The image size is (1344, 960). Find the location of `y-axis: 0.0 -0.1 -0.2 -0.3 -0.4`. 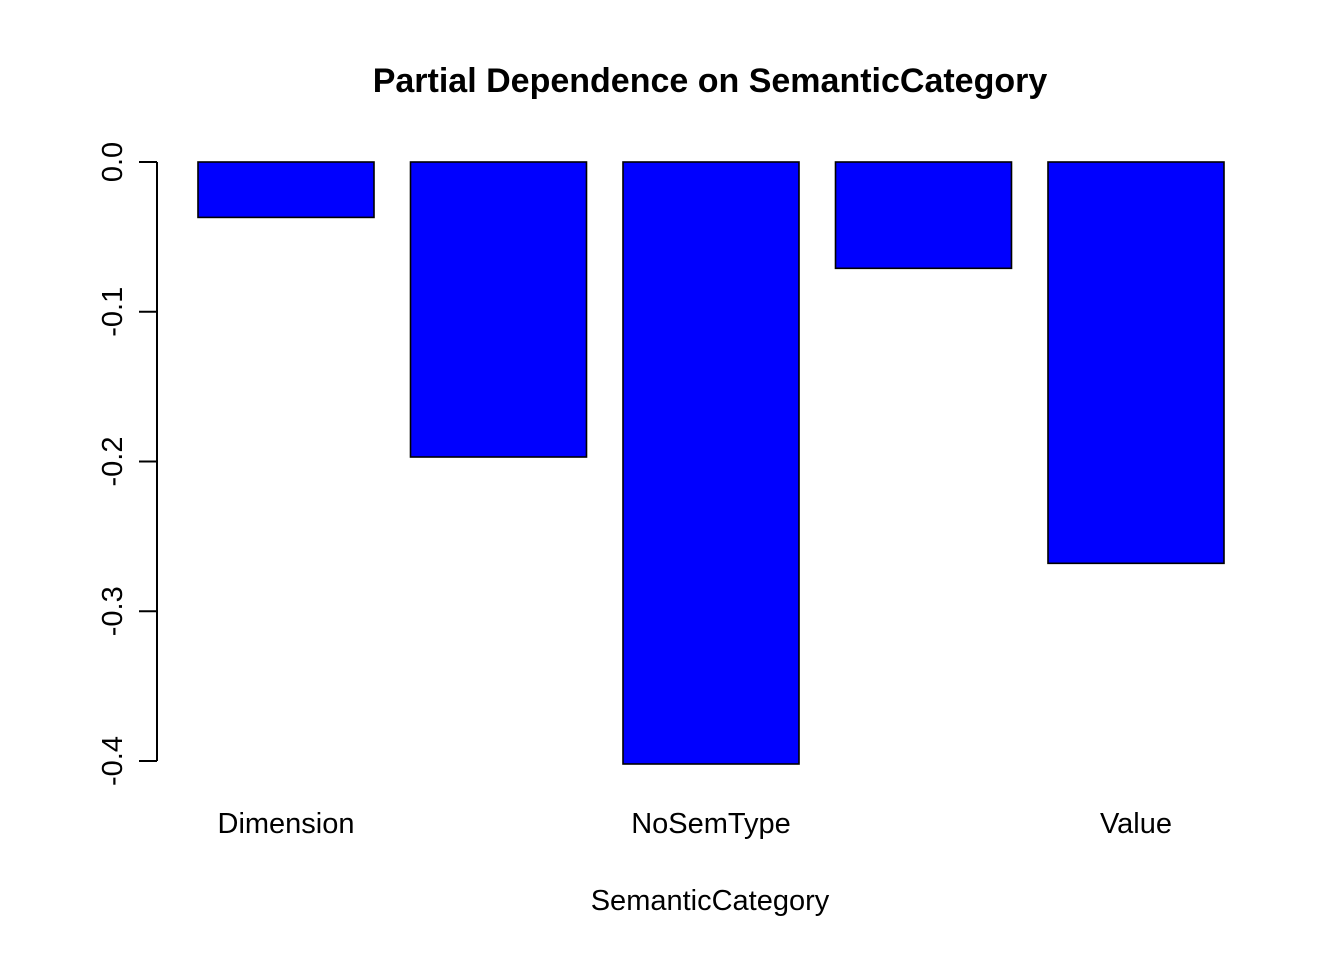

y-axis: 0.0 -0.1 -0.2 -0.3 -0.4 is located at coordinates (127, 464).